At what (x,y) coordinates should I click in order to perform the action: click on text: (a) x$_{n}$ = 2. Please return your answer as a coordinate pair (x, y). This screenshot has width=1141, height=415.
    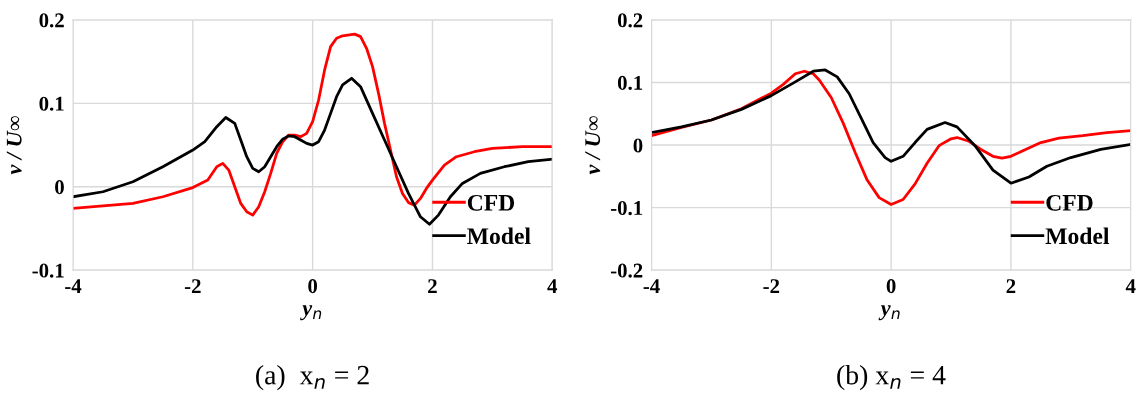
    Looking at the image, I should click on (312, 377).